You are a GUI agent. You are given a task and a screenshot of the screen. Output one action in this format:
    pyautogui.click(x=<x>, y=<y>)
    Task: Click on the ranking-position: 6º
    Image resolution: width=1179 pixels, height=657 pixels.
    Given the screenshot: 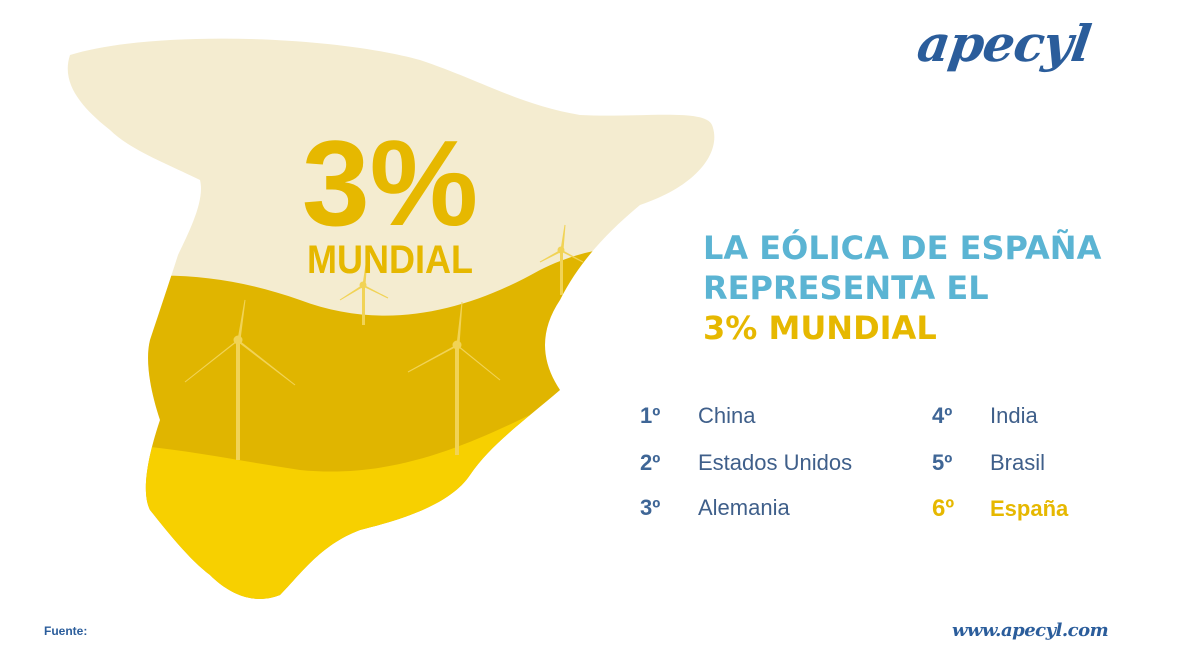 What is the action you would take?
    pyautogui.click(x=943, y=508)
    